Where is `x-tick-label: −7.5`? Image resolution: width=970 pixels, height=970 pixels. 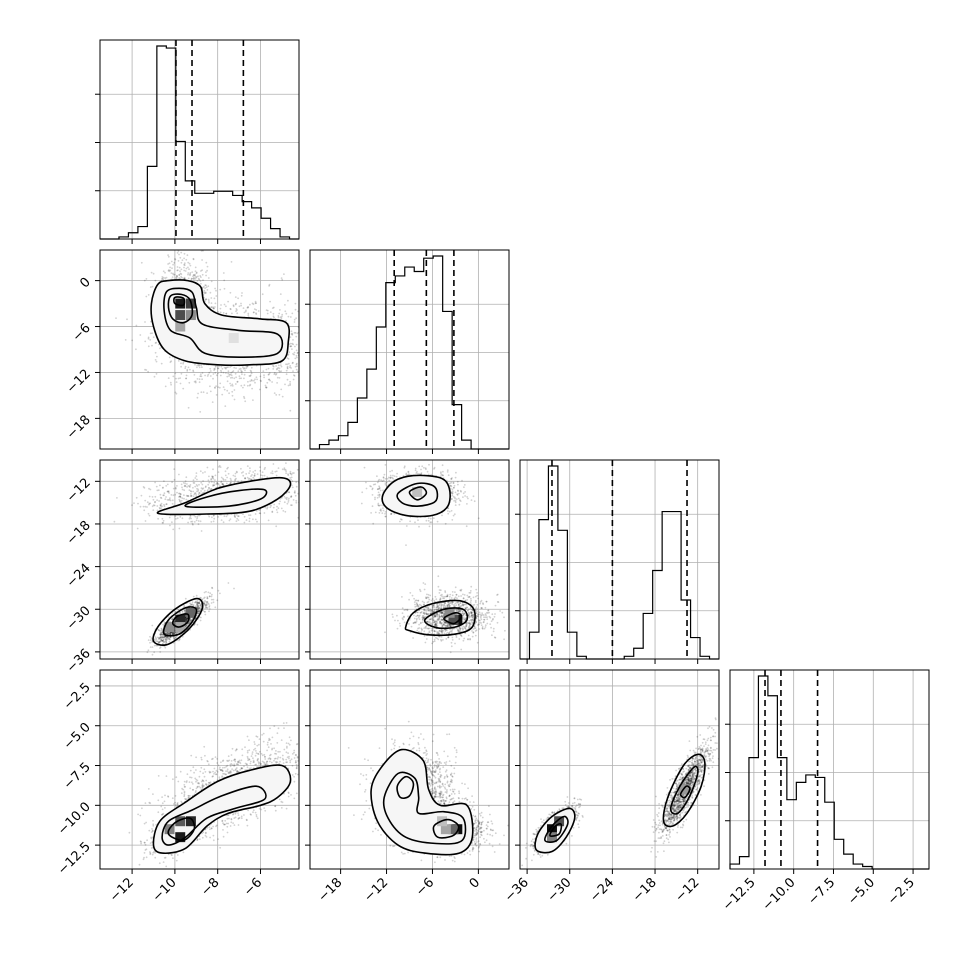
x-tick-label: −7.5 is located at coordinates (821, 891).